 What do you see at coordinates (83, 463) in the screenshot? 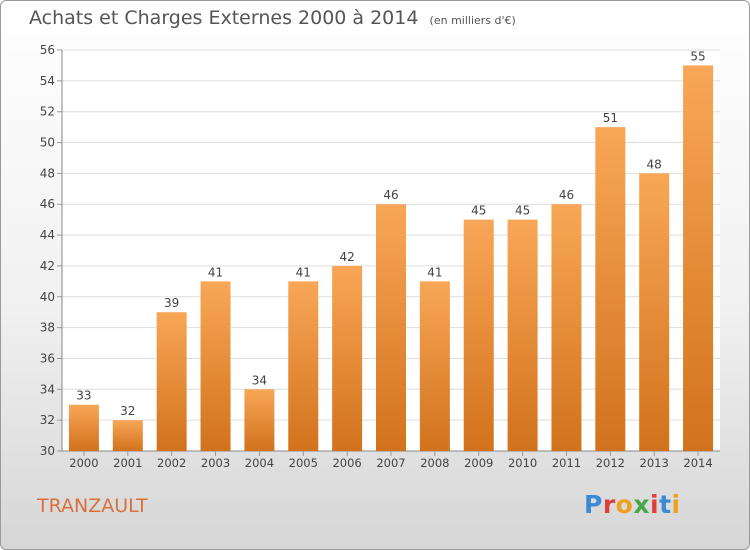
I see `x-tick-label: 2000` at bounding box center [83, 463].